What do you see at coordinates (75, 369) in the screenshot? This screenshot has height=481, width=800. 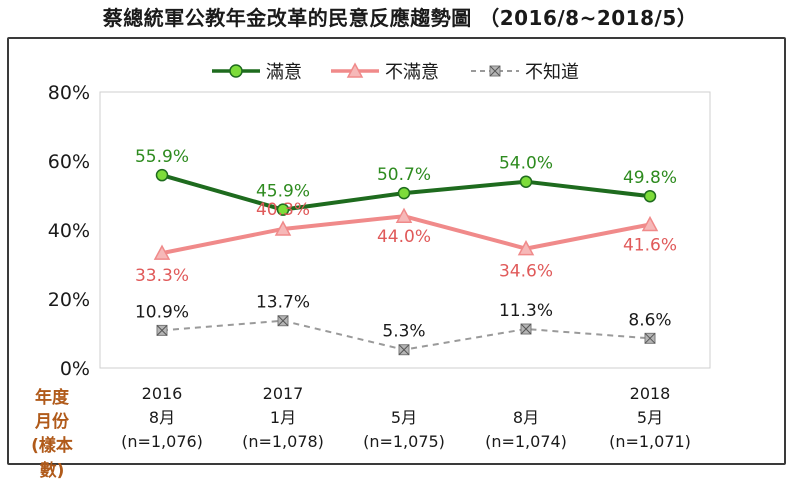 I see `y-tick-label: 0%` at bounding box center [75, 369].